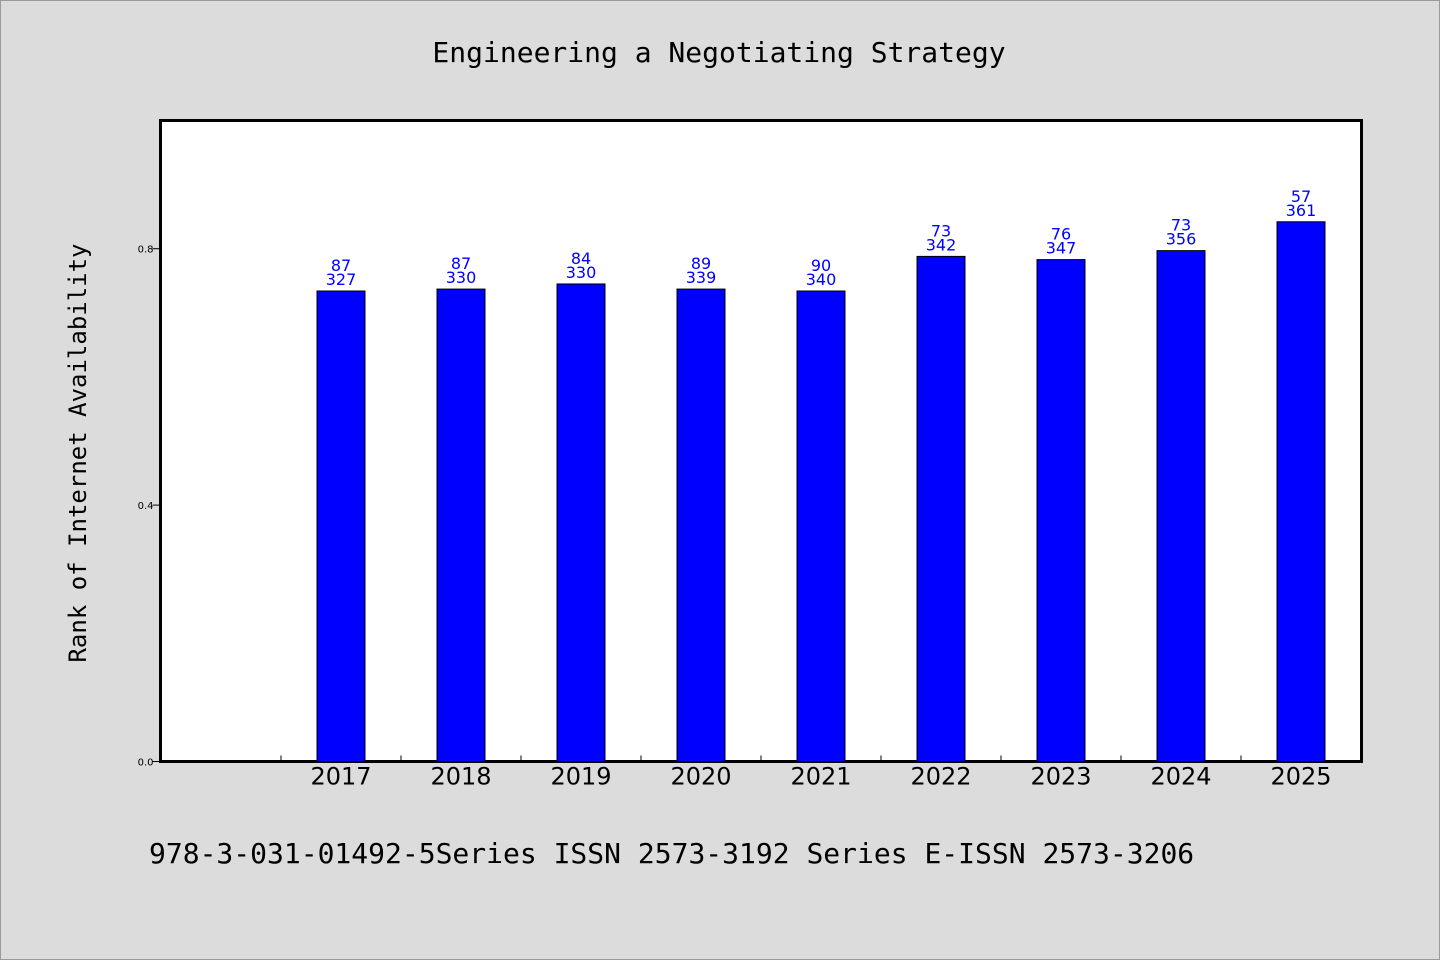  I want to click on data-label-bottom: 361, so click(1301, 210).